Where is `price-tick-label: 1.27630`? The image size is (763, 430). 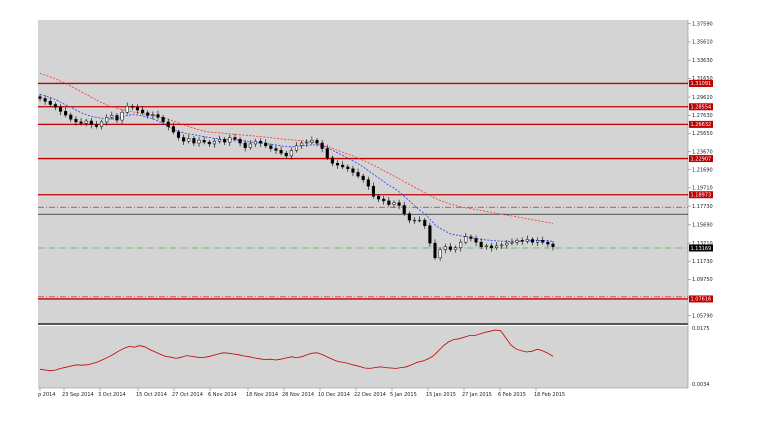 price-tick-label: 1.27630 is located at coordinates (702, 116).